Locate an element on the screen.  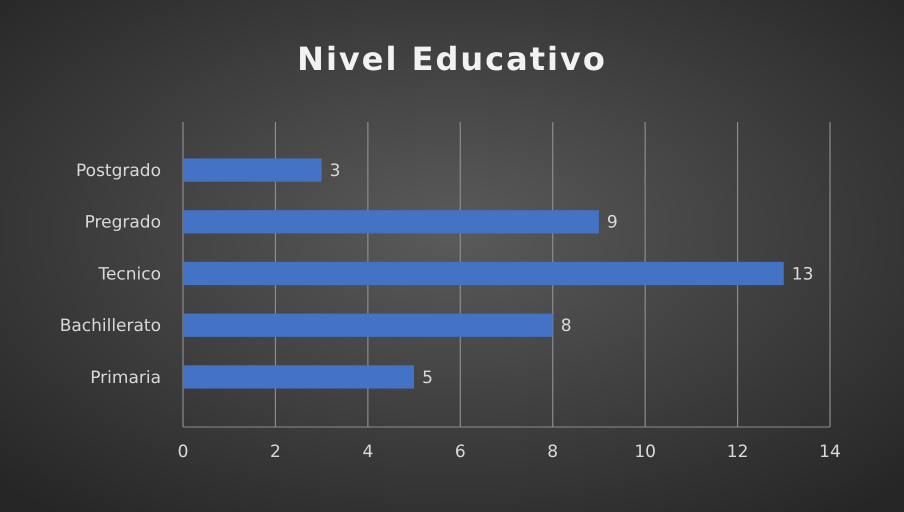
y-tick-label: Postgrado is located at coordinates (118, 171).